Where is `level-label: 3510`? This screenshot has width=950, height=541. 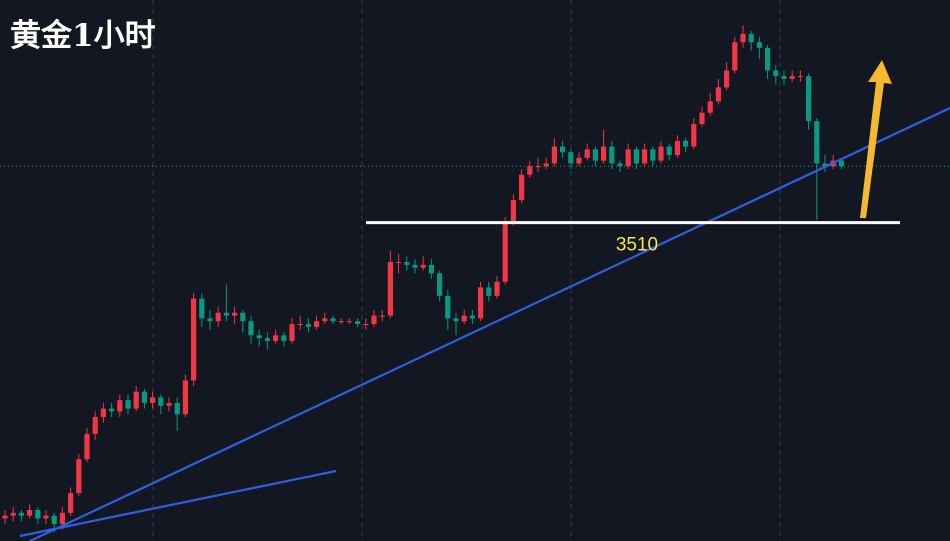 level-label: 3510 is located at coordinates (637, 245).